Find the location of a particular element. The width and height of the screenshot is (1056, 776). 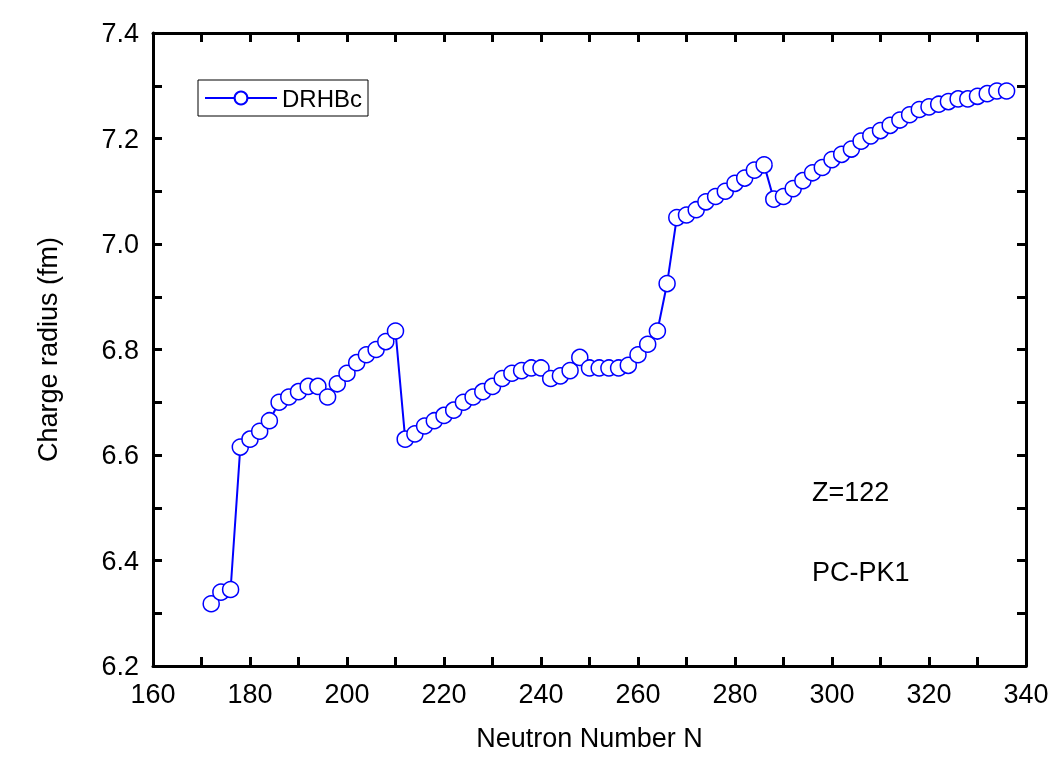

x-tick-label: 320 is located at coordinates (929, 693).